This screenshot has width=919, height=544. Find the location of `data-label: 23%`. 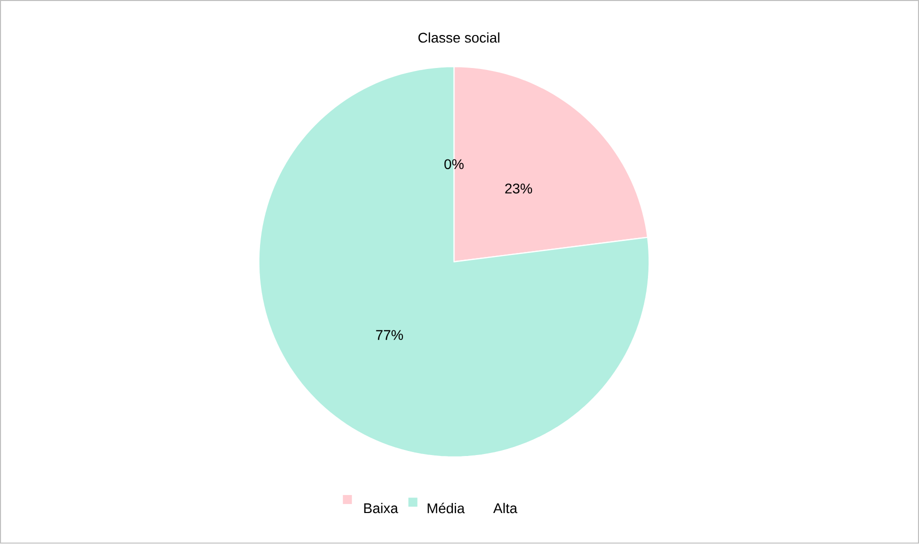

data-label: 23% is located at coordinates (518, 189).